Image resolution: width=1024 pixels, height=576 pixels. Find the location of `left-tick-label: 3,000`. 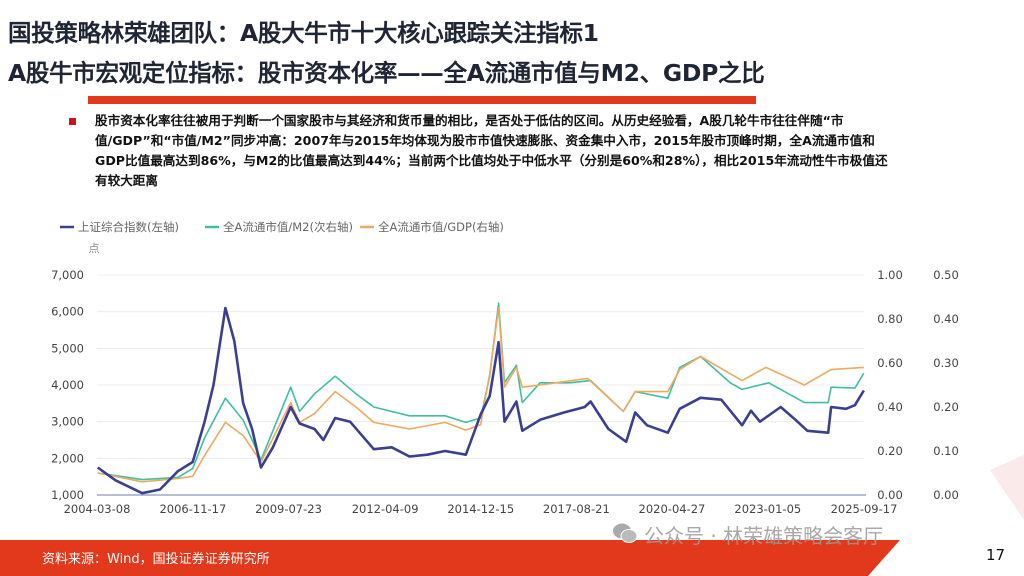

left-tick-label: 3,000 is located at coordinates (67, 422).